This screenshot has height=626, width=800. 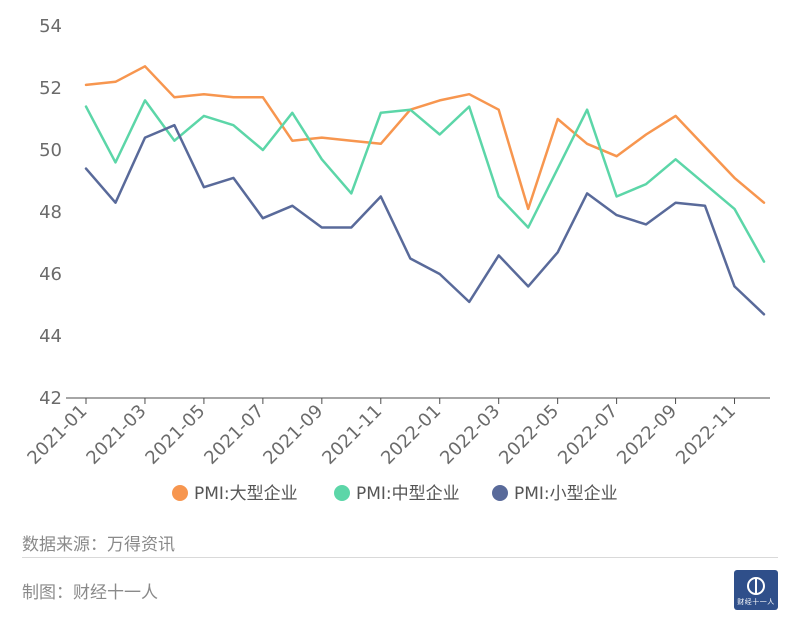 What do you see at coordinates (566, 494) in the screenshot?
I see `legend-label-2: PMI:小型企业` at bounding box center [566, 494].